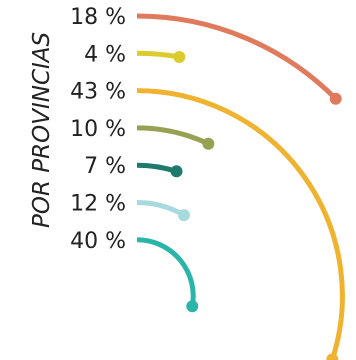 This screenshot has width=356, height=360. Describe the element at coordinates (98, 241) in the screenshot. I see `value-label: 40 %` at that location.